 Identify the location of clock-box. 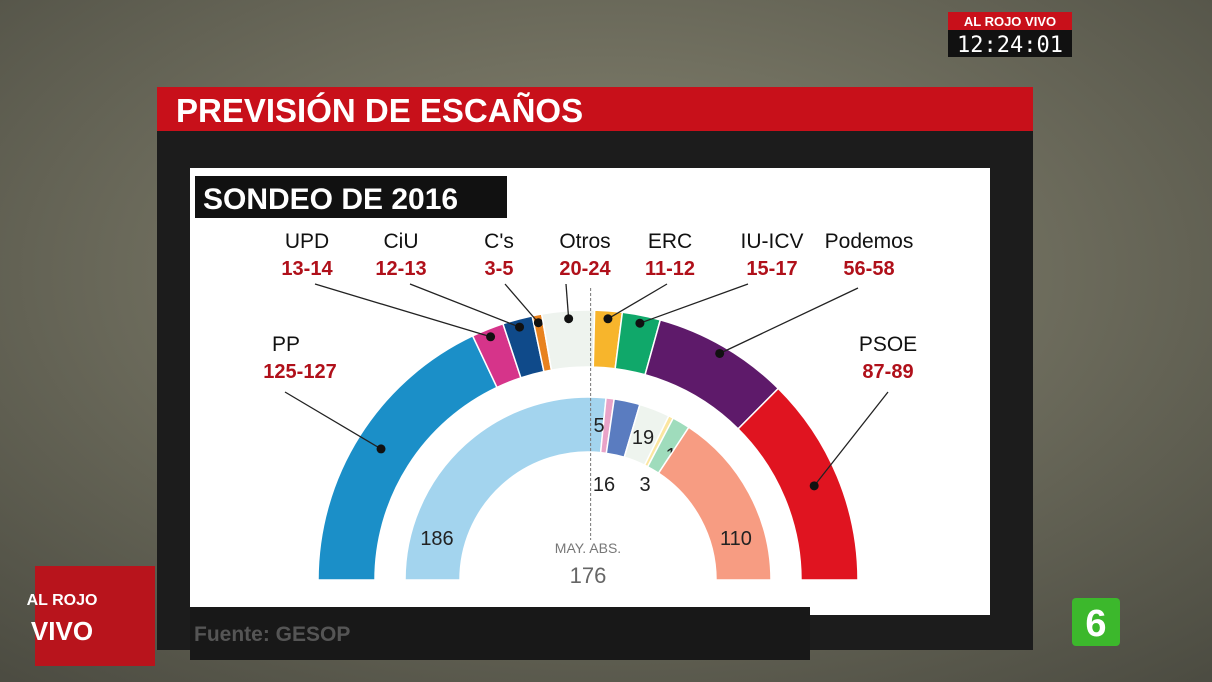
(1010, 43).